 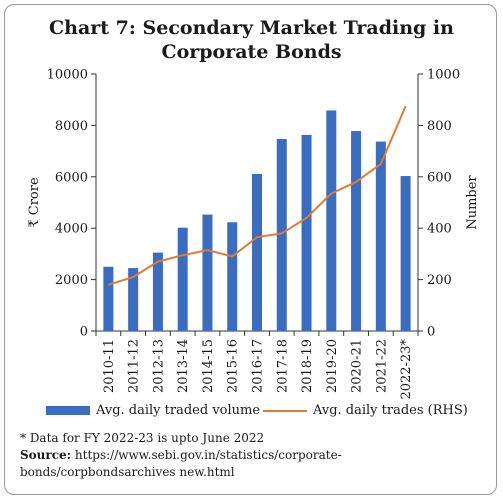 I want to click on chart-title-line-2: Corporate Bonds, so click(x=251, y=52).